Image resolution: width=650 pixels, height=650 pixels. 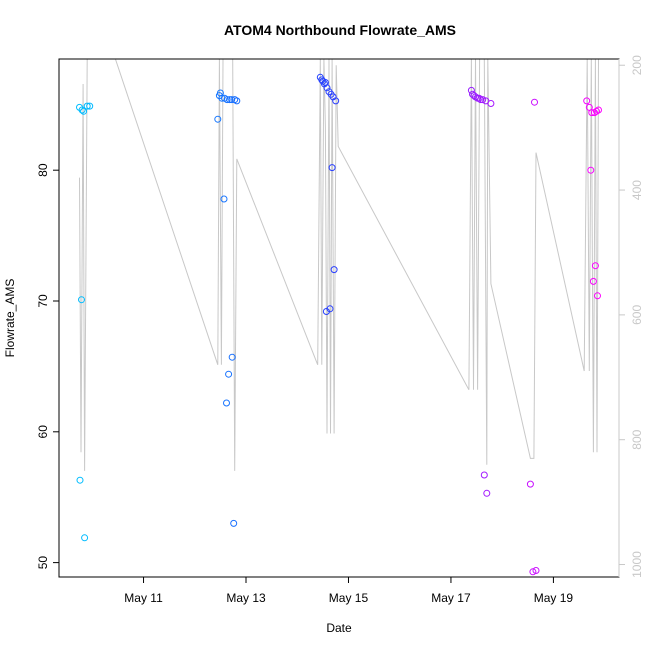 What do you see at coordinates (637, 564) in the screenshot?
I see `y2-tick-label: 1000` at bounding box center [637, 564].